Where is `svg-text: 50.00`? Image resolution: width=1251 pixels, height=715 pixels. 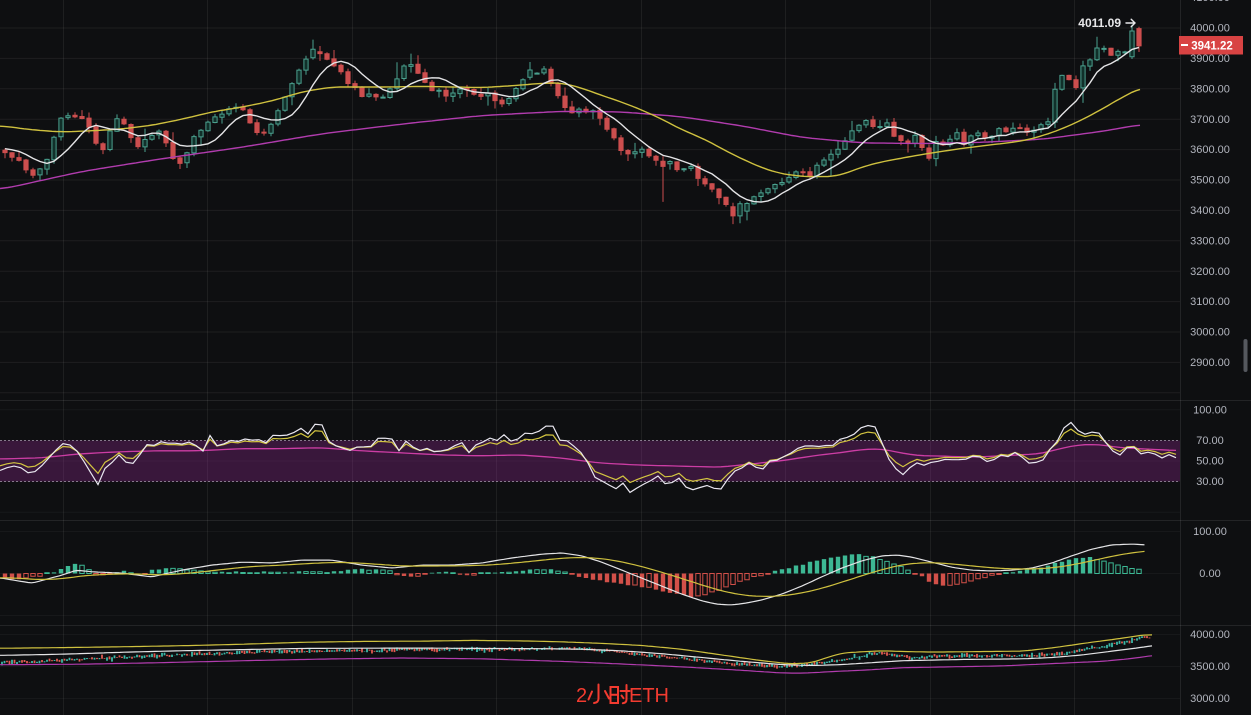
svg-text: 50.00 is located at coordinates (1210, 462).